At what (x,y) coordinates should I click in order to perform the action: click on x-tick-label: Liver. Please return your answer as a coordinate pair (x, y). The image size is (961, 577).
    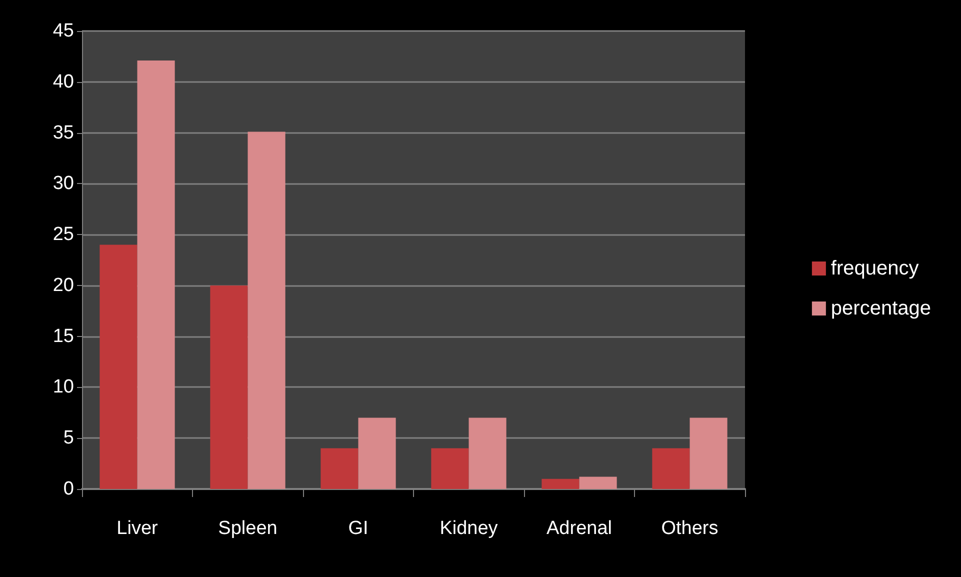
    Looking at the image, I should click on (137, 528).